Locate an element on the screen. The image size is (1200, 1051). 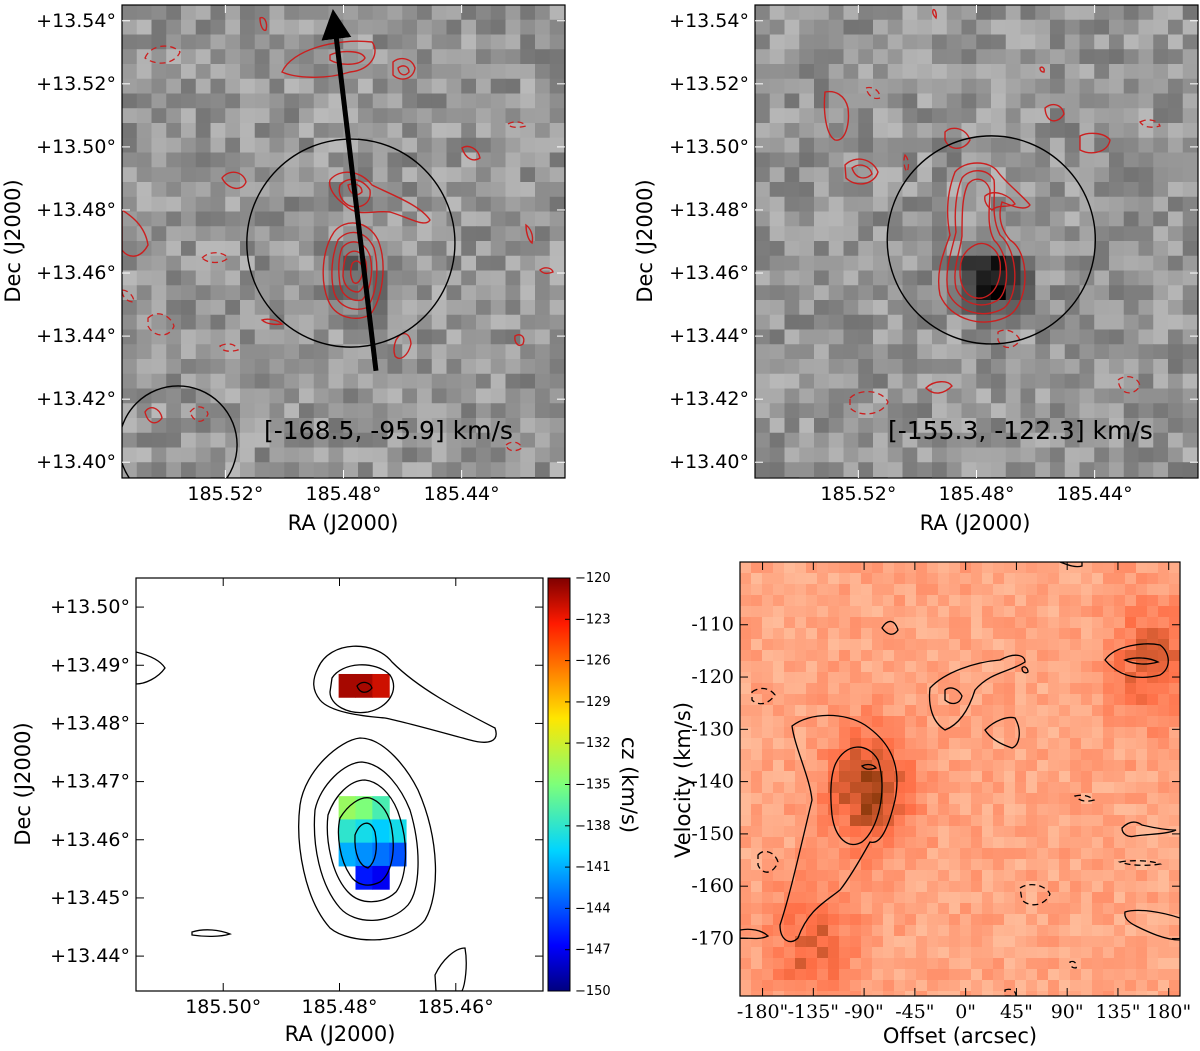
panel-a-velocity-label: [-168.5, -95.9] km/s is located at coordinates (388, 430).